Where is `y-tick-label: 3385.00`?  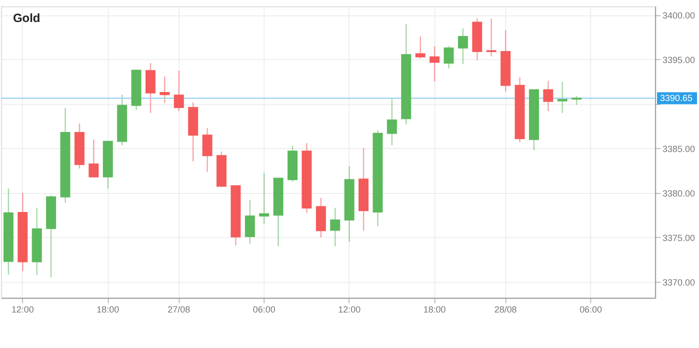
y-tick-label: 3385.00 is located at coordinates (678, 149).